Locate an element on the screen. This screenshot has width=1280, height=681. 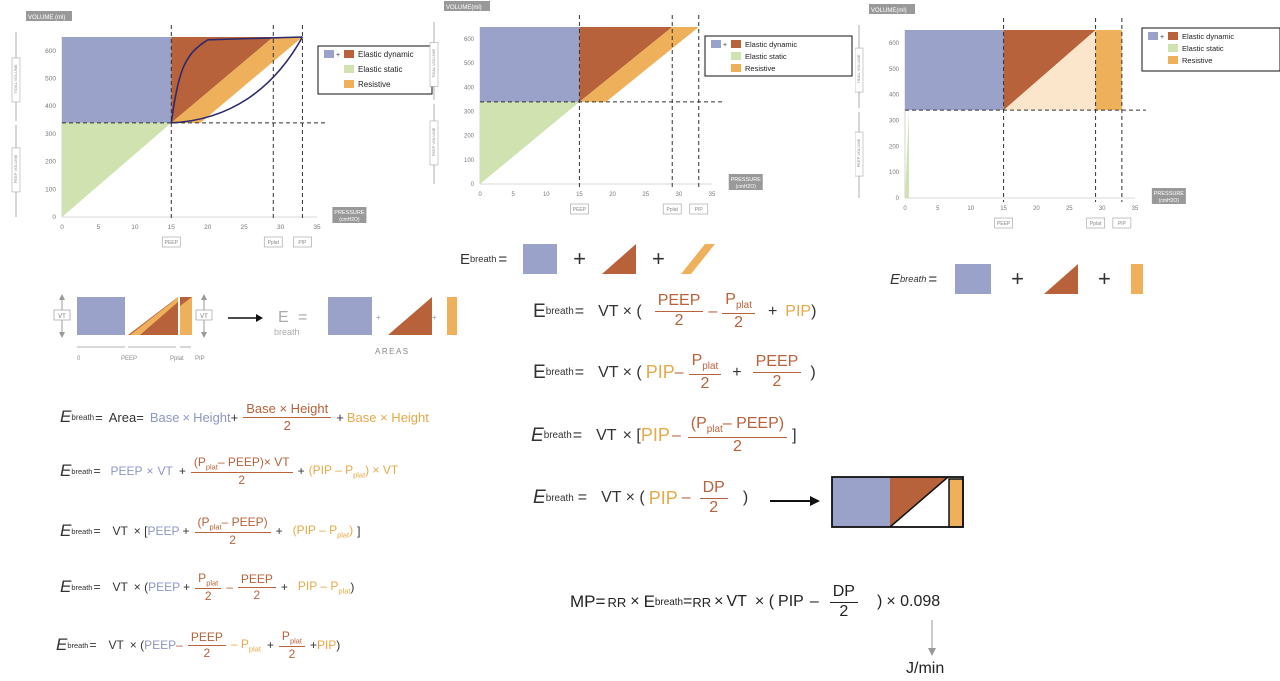
tidal-volume-box is located at coordinates (859, 70).